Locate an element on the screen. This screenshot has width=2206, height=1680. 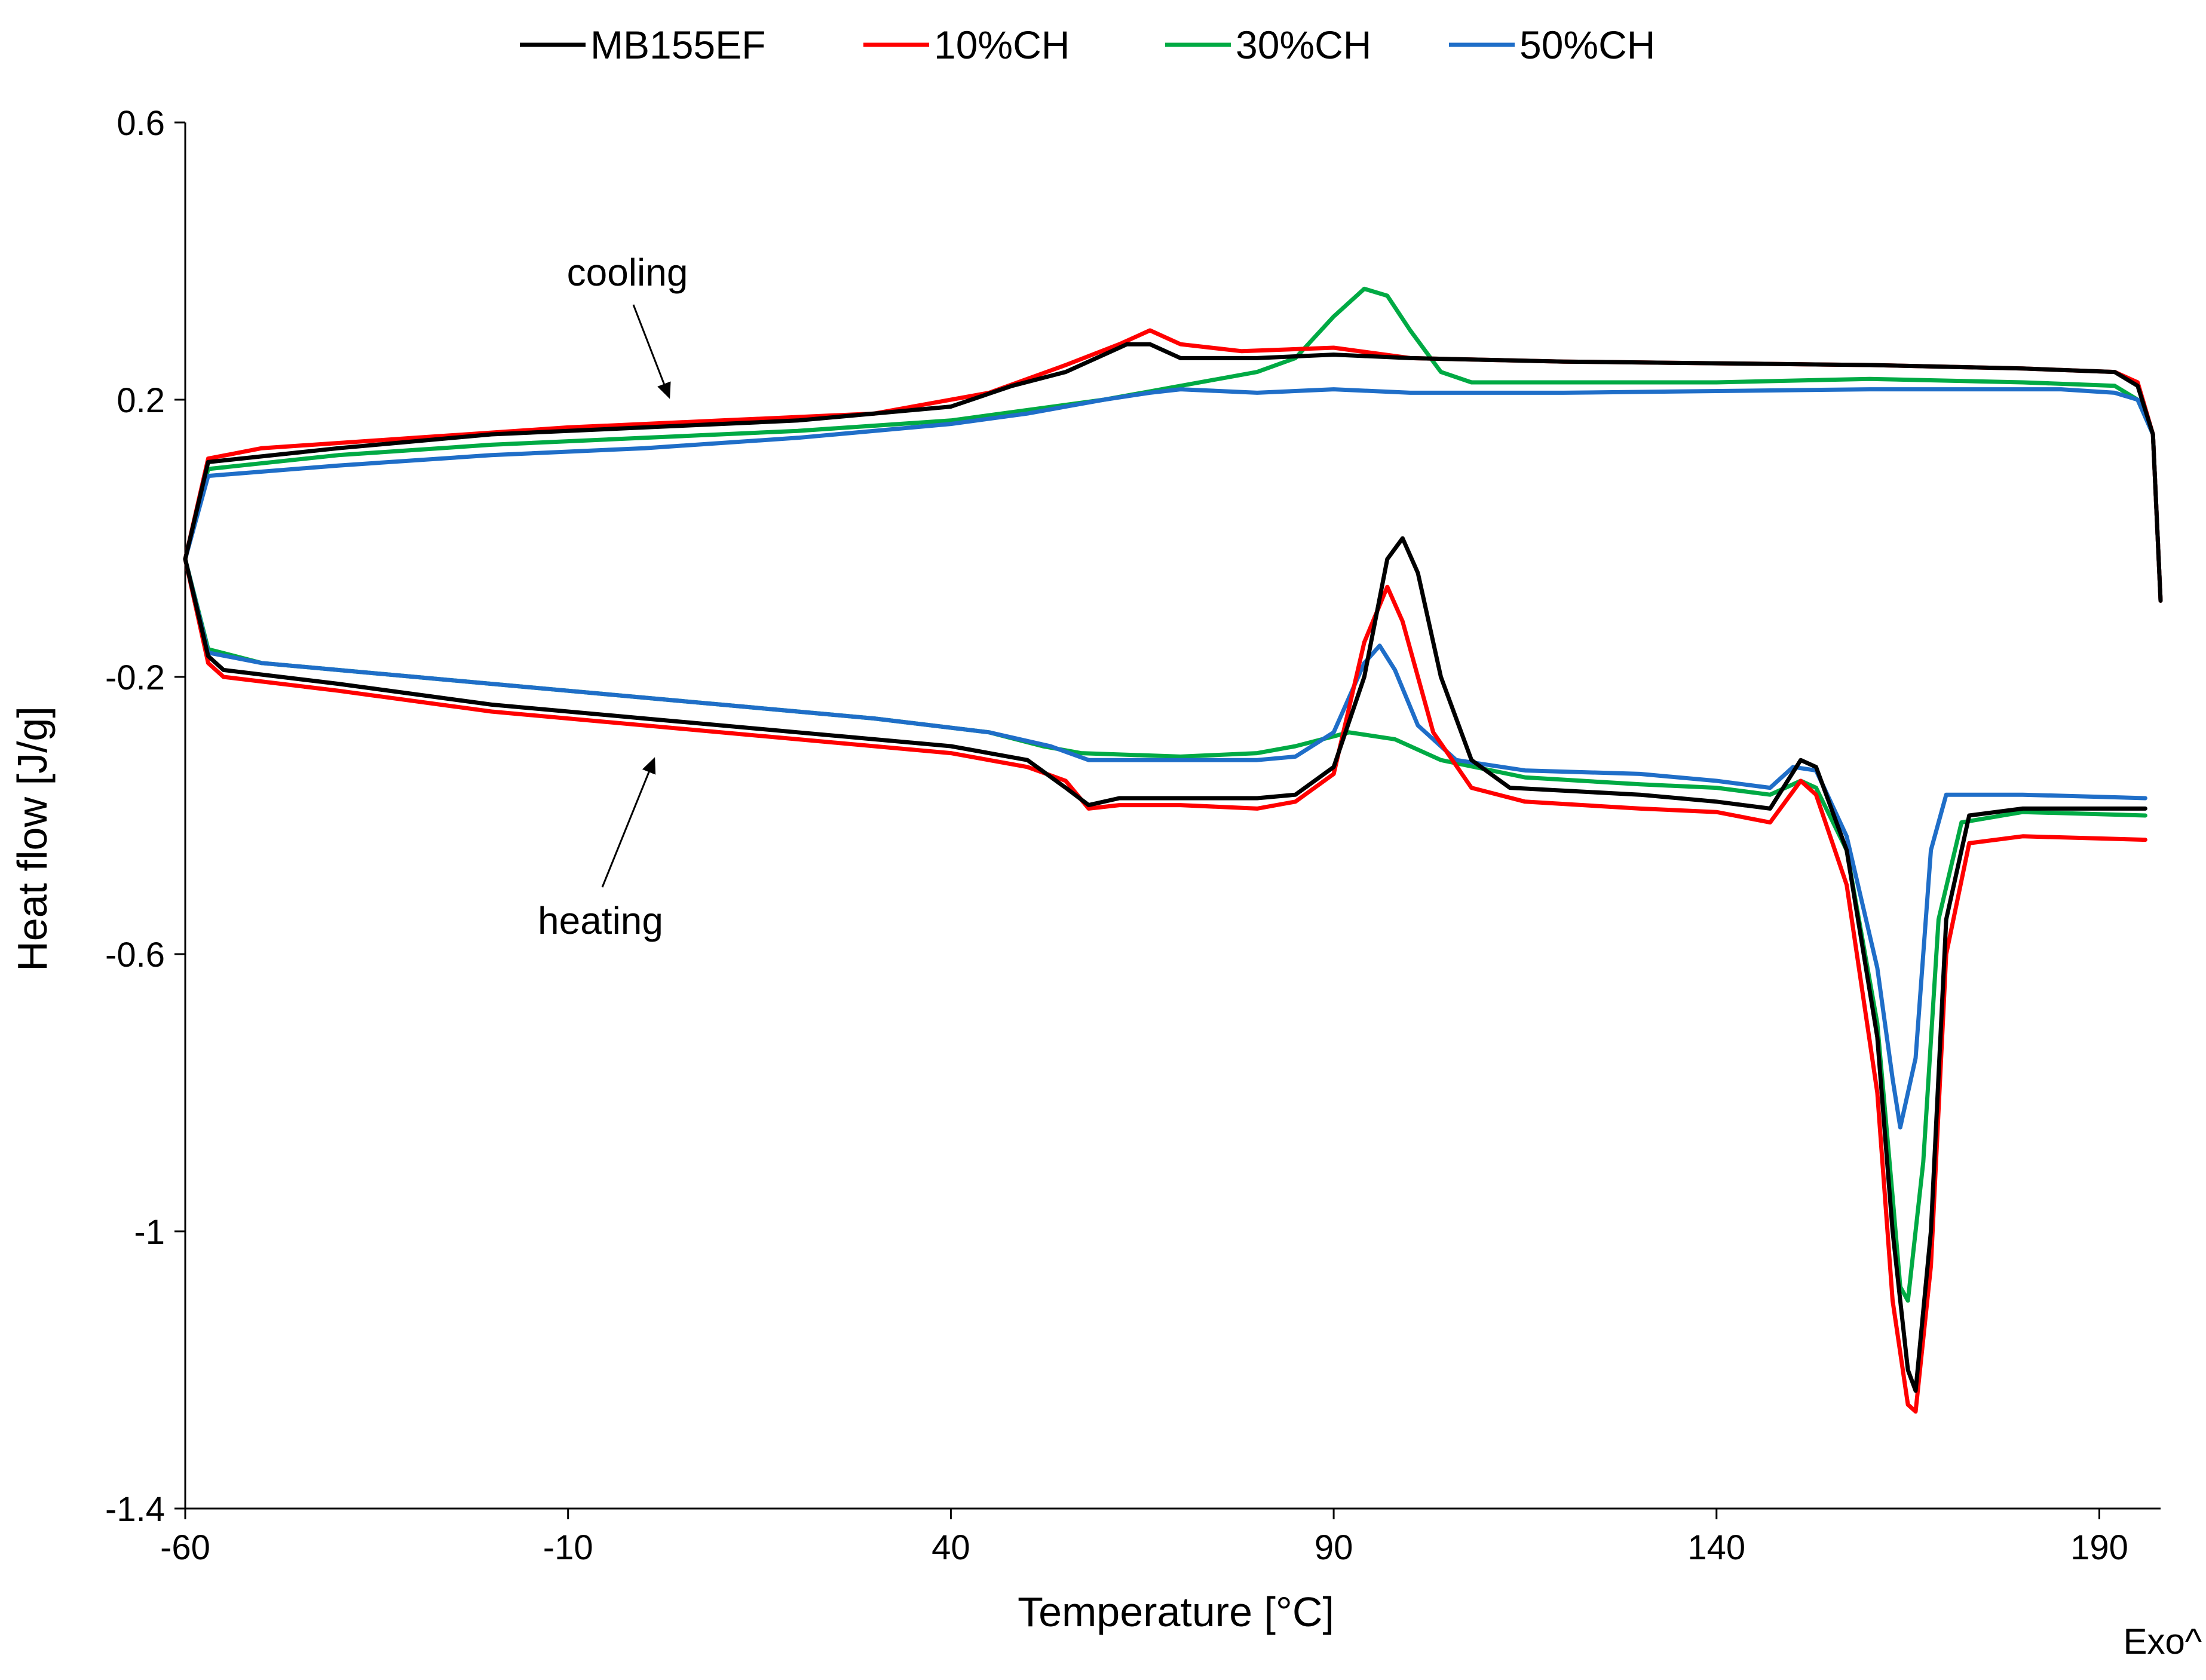
y-tick-label: -0.2 is located at coordinates (135, 678).